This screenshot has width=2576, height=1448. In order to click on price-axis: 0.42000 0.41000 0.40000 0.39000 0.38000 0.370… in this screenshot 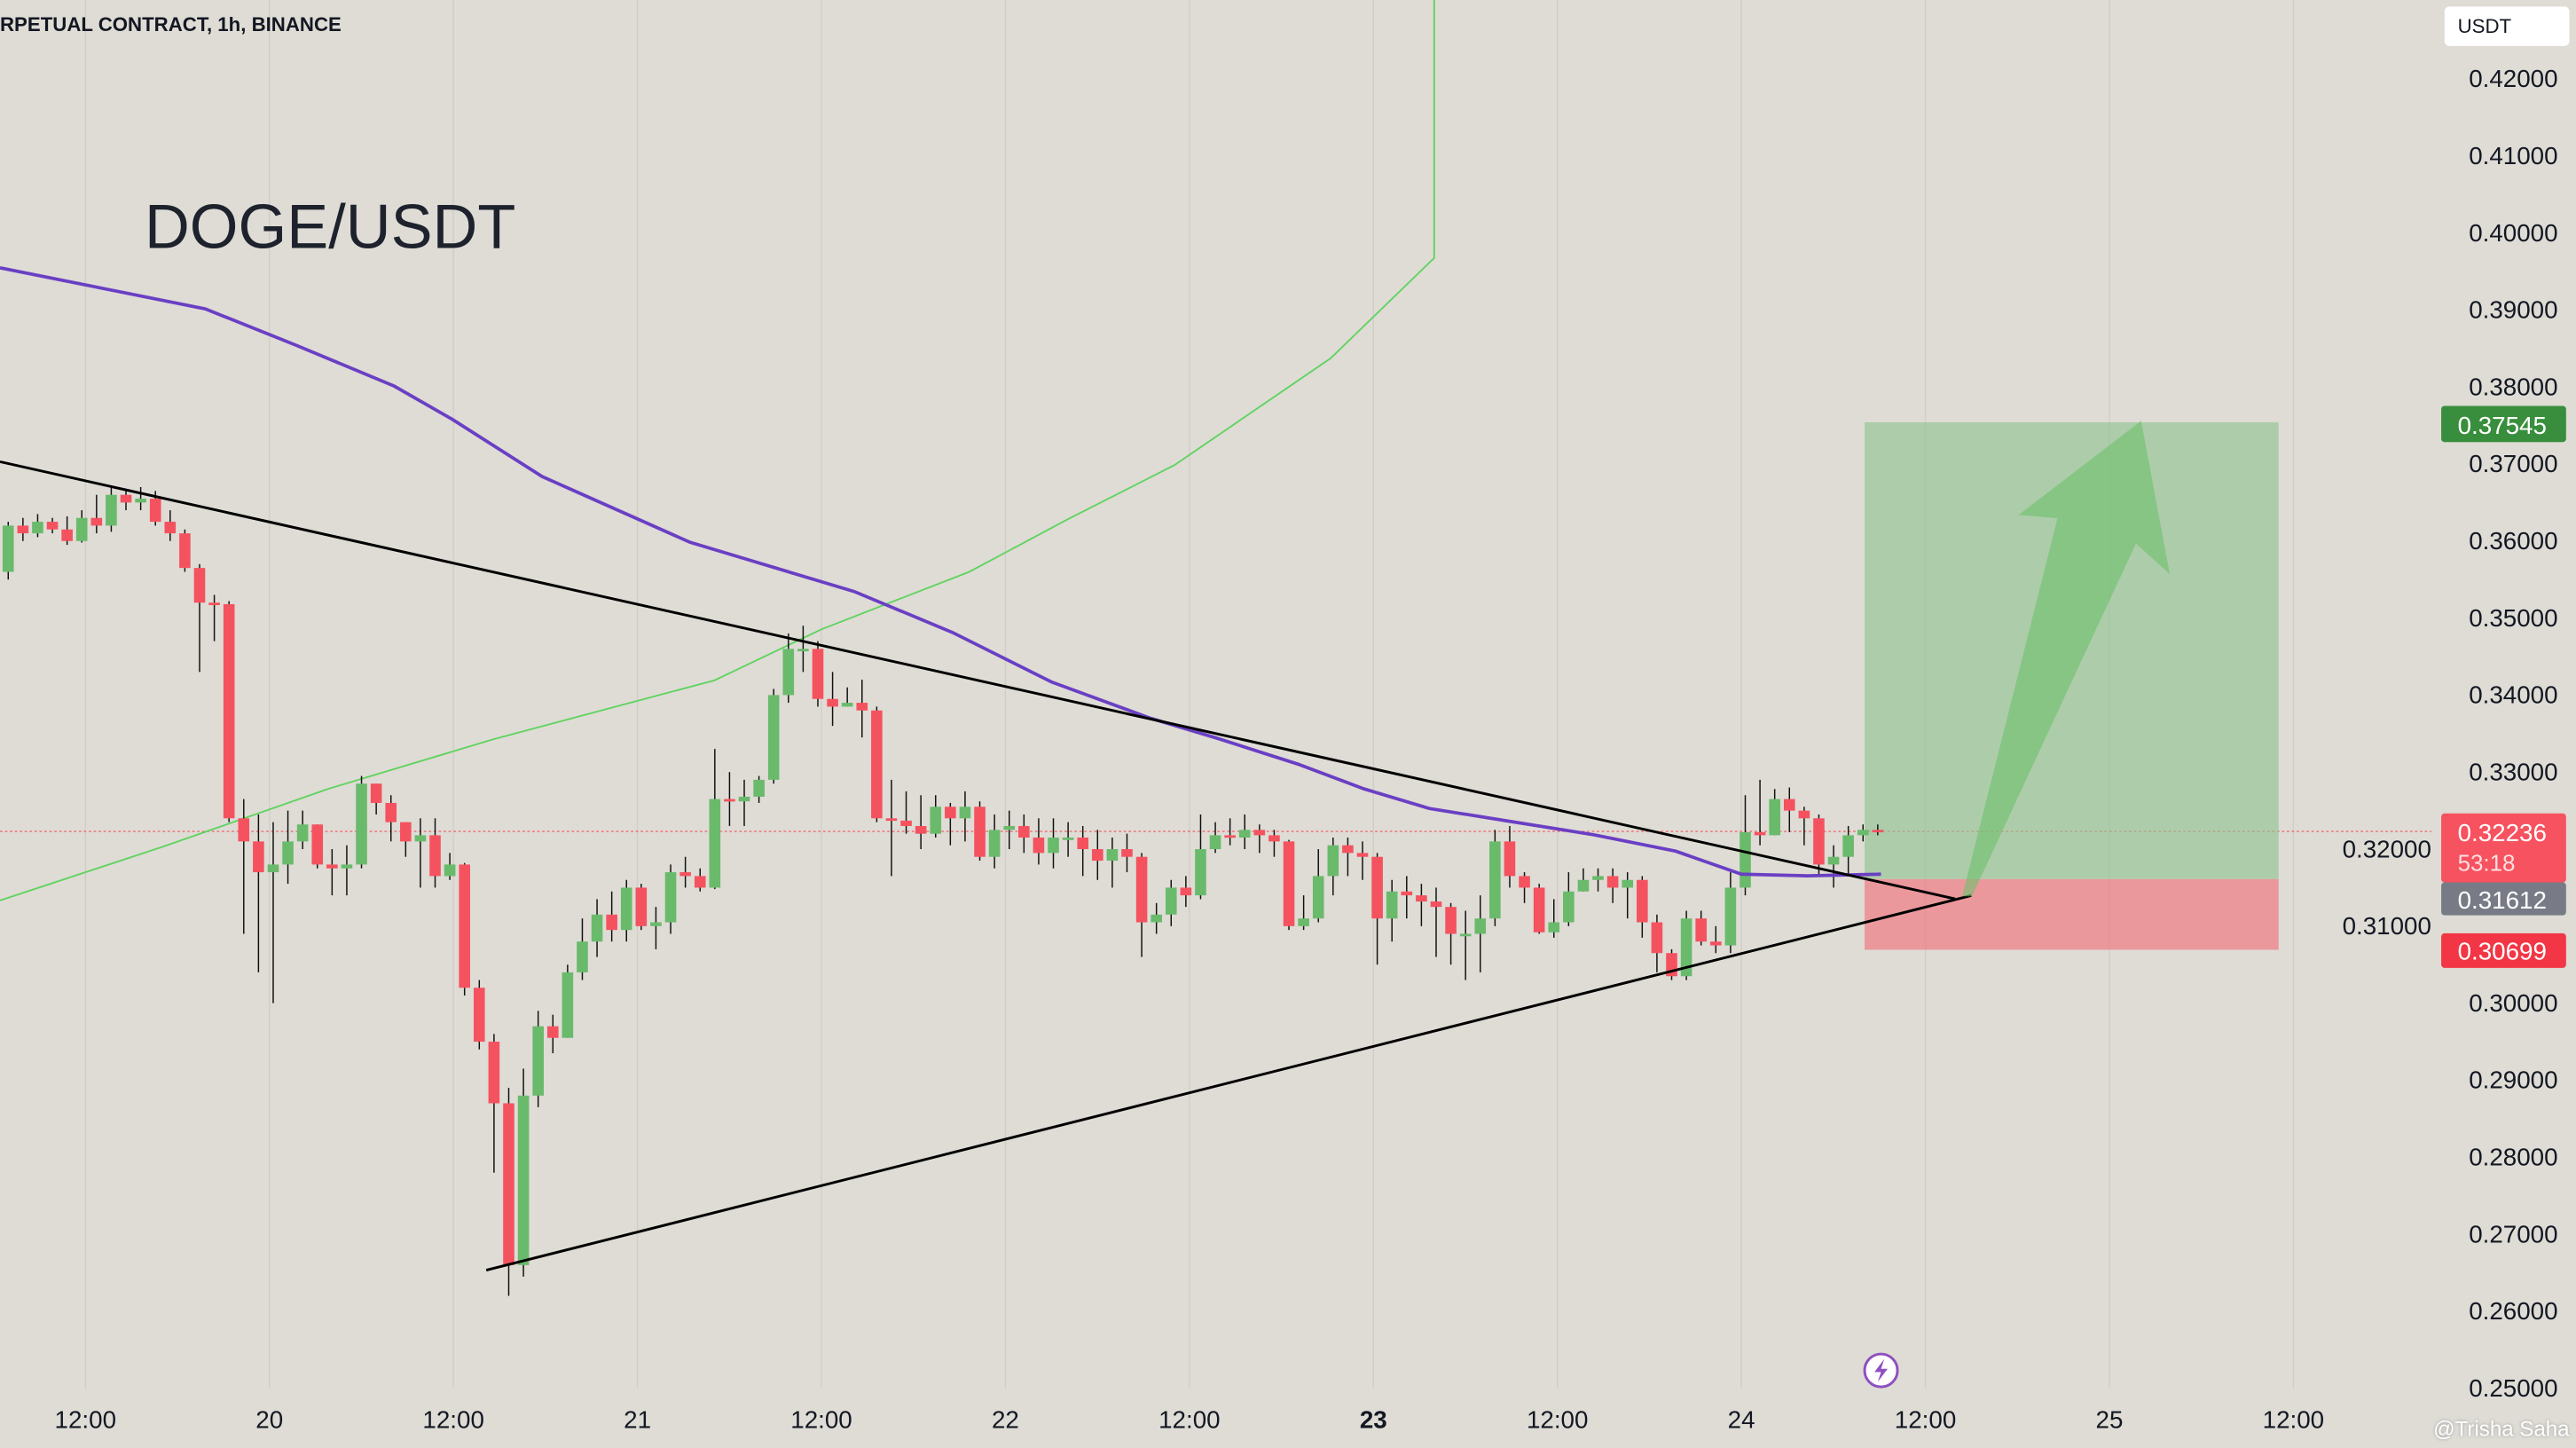, I will do `click(2450, 733)`.